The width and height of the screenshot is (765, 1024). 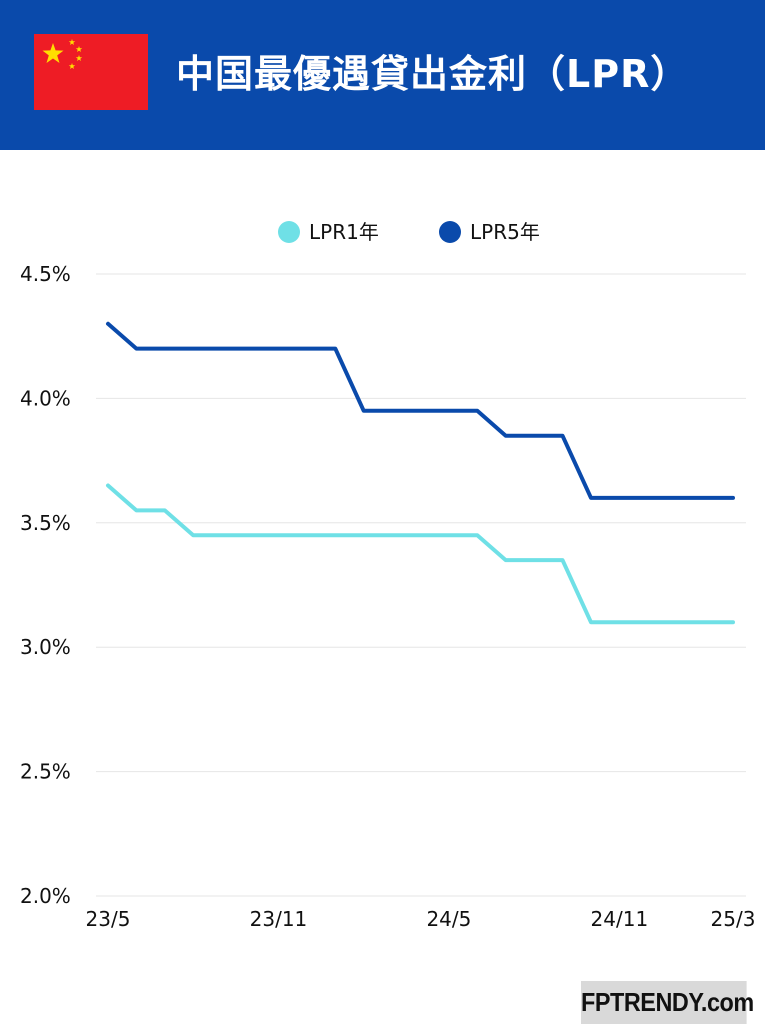 I want to click on x-tick-label: 23/5, so click(x=108, y=919).